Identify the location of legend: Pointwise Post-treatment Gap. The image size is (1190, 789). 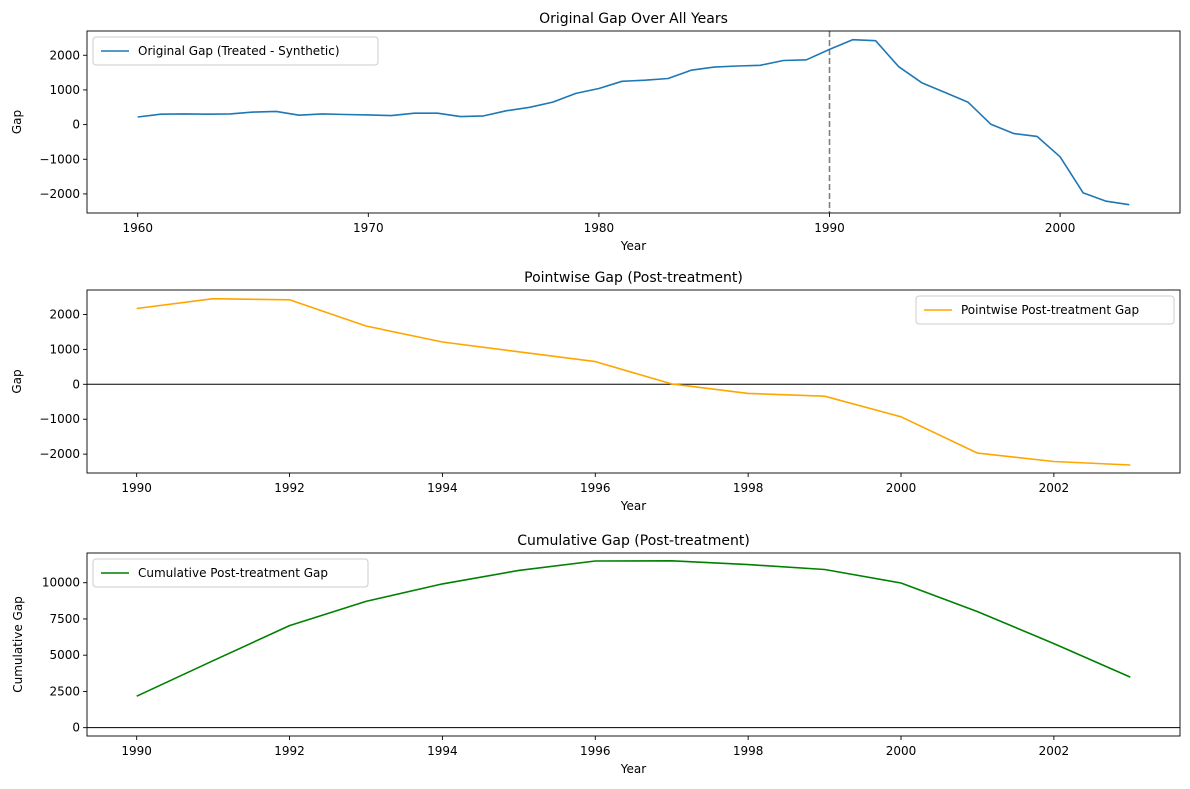
(1045, 310).